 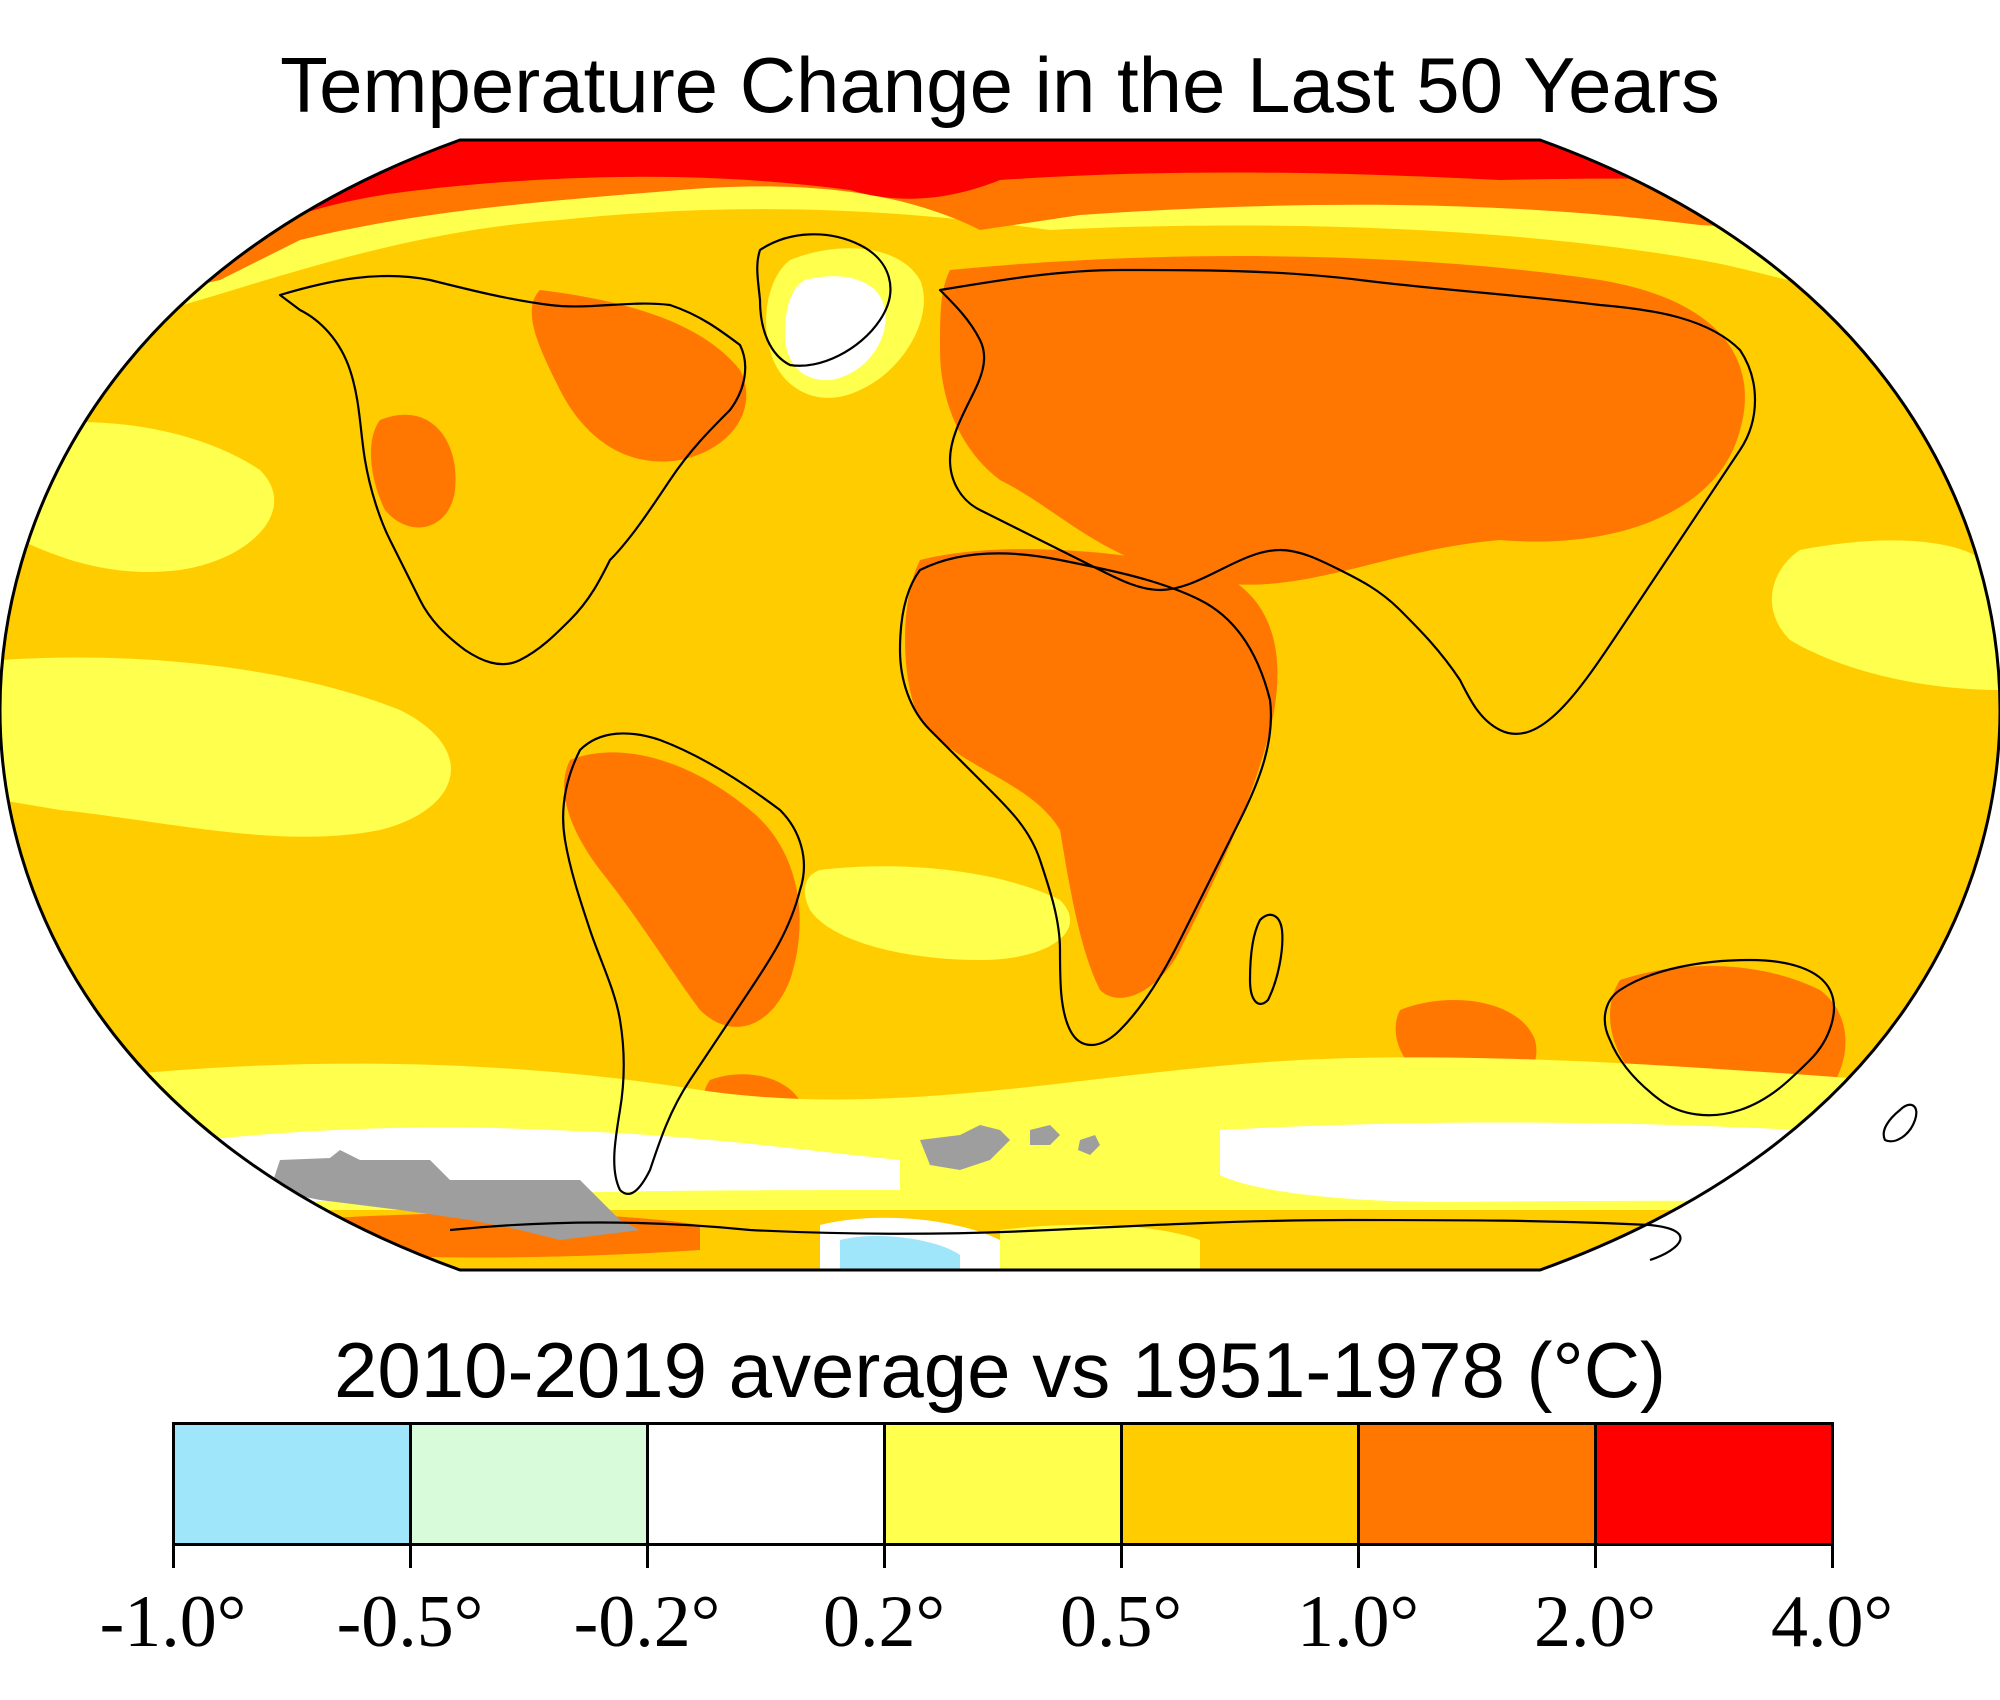 What do you see at coordinates (1719, 1037) in the screenshot?
I see `coast-australia` at bounding box center [1719, 1037].